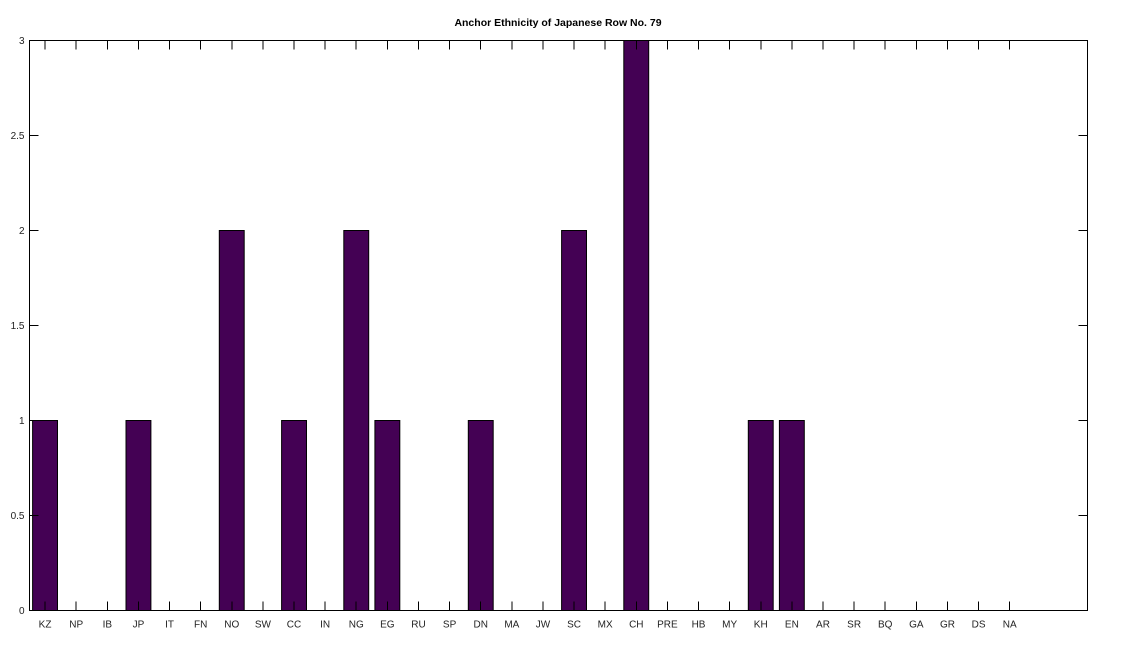  What do you see at coordinates (979, 625) in the screenshot?
I see `x-tick-label-ds: DS` at bounding box center [979, 625].